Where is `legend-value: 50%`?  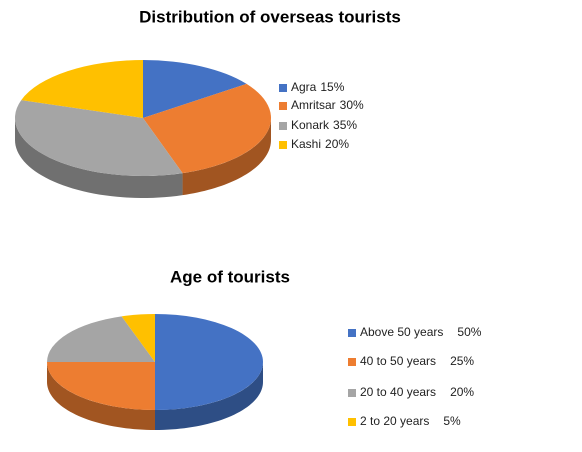 legend-value: 50% is located at coordinates (469, 332).